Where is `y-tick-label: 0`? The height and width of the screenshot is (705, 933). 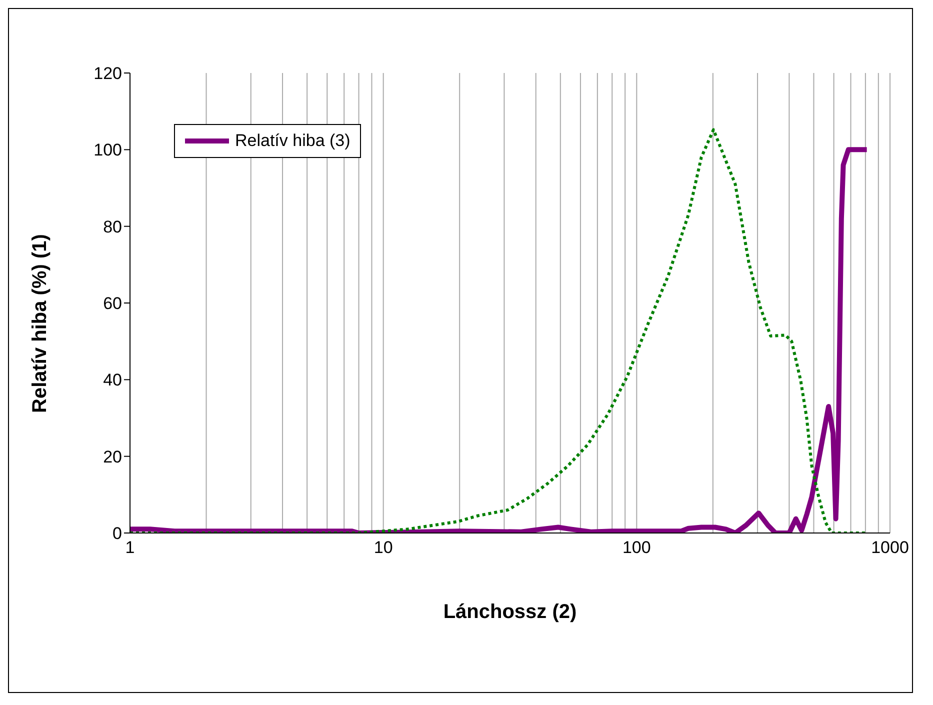
y-tick-label: 0 is located at coordinates (117, 534).